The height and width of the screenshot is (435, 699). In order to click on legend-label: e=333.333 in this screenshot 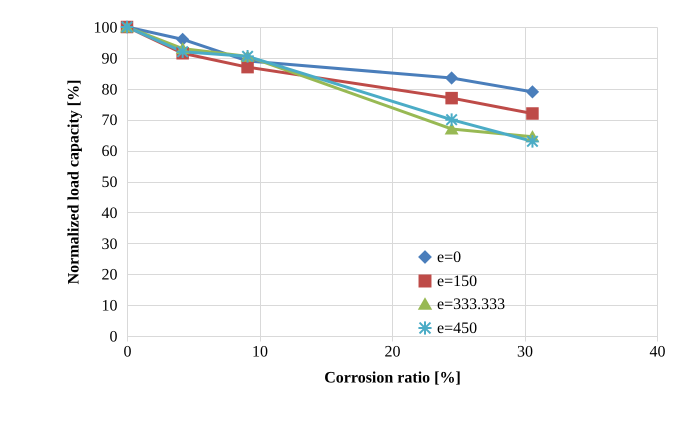, I will do `click(471, 304)`.